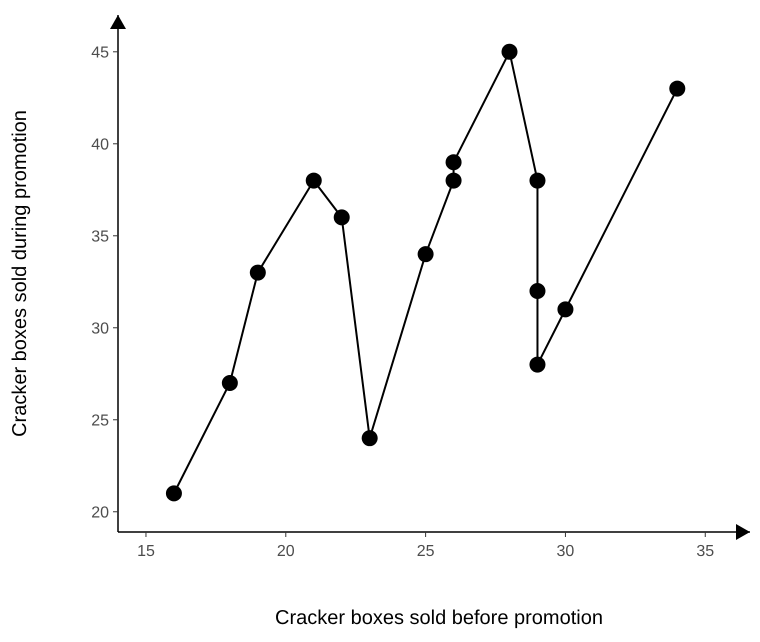 The image size is (760, 642). What do you see at coordinates (100, 421) in the screenshot?
I see `y-tick-label: 25` at bounding box center [100, 421].